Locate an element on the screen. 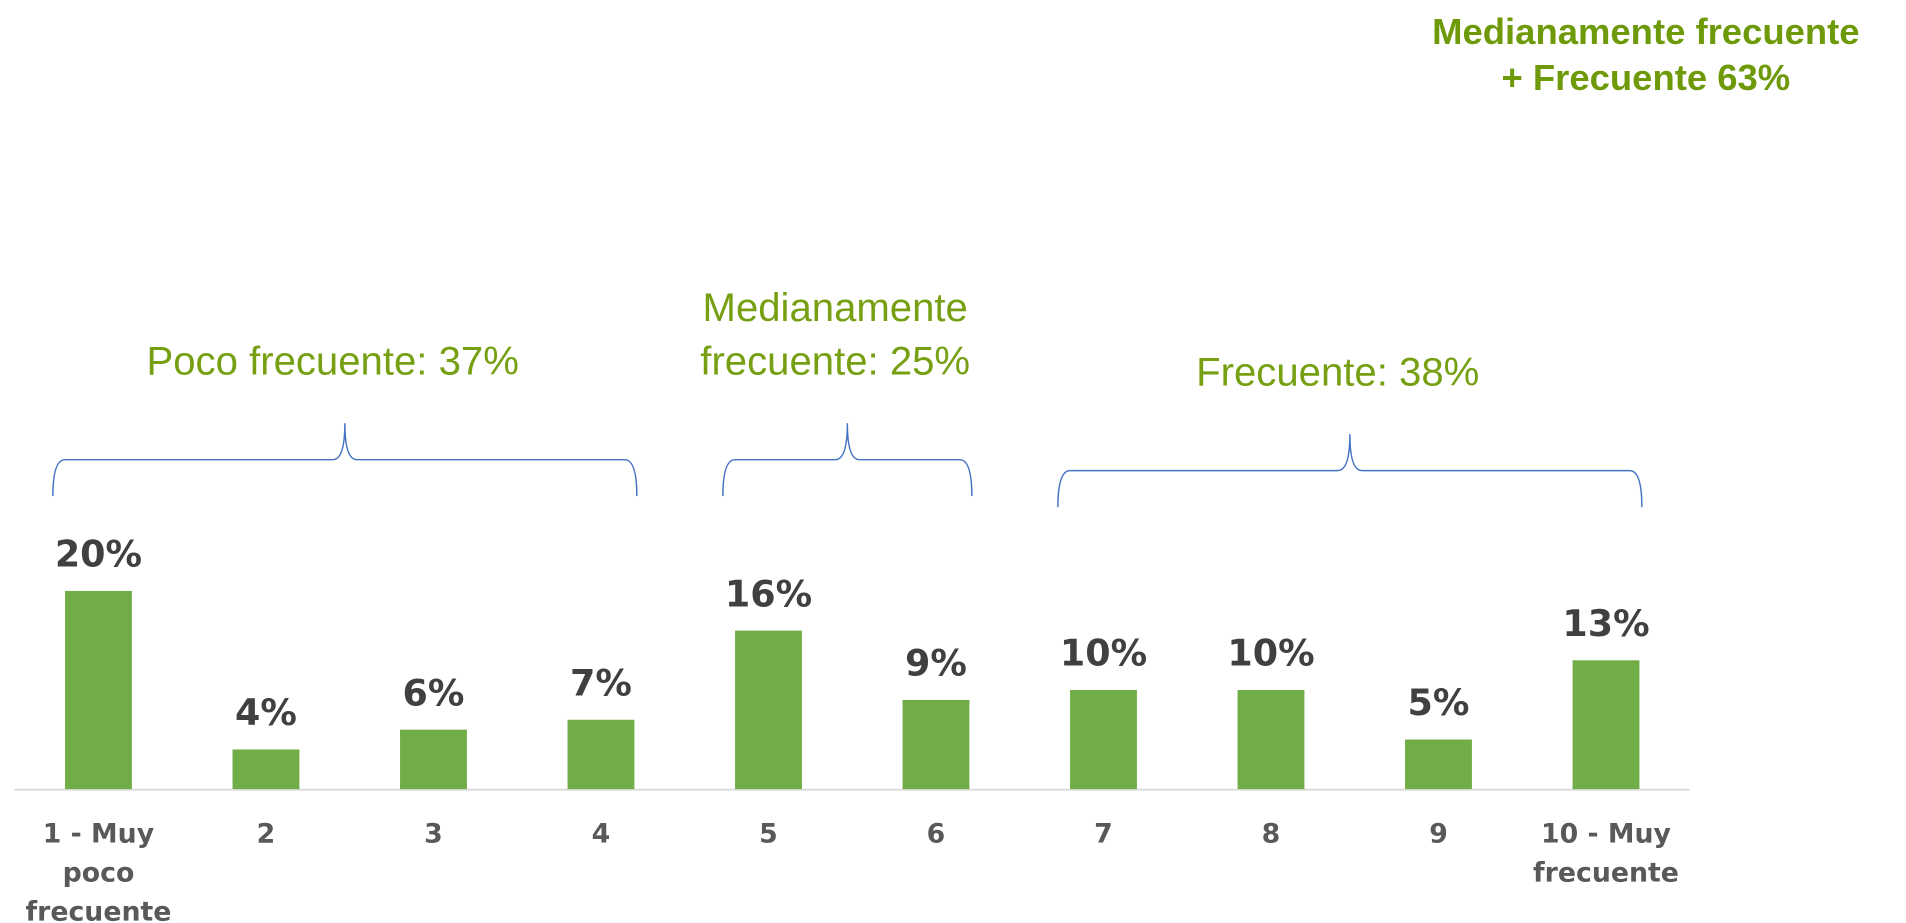  value-label: 6% is located at coordinates (434, 692).